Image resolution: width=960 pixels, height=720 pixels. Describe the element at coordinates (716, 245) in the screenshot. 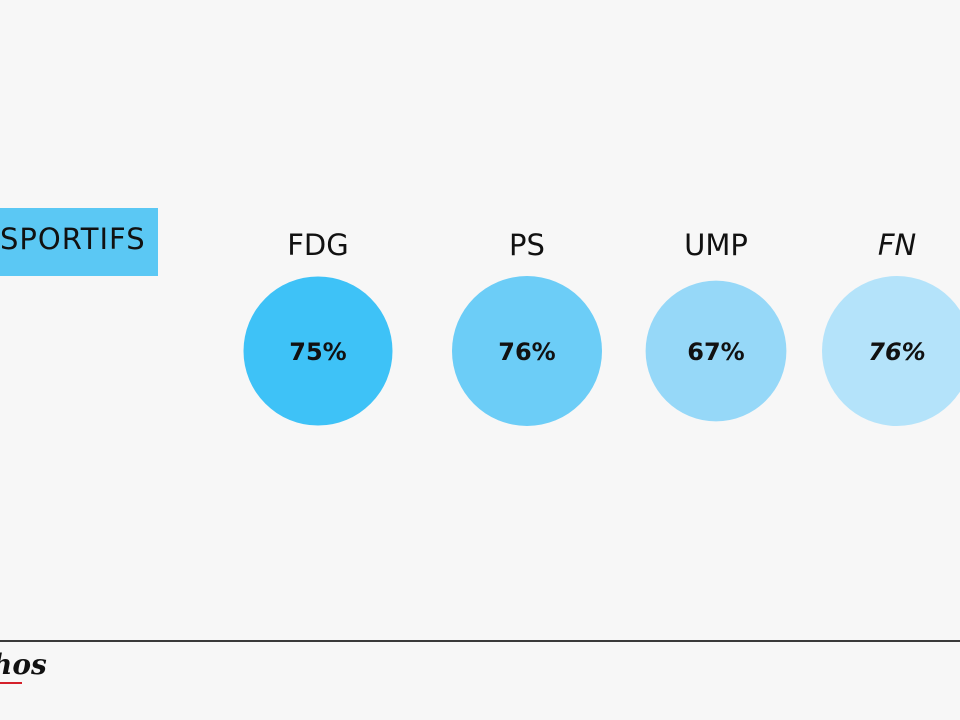

I see `category-label-ump: UMP` at that location.